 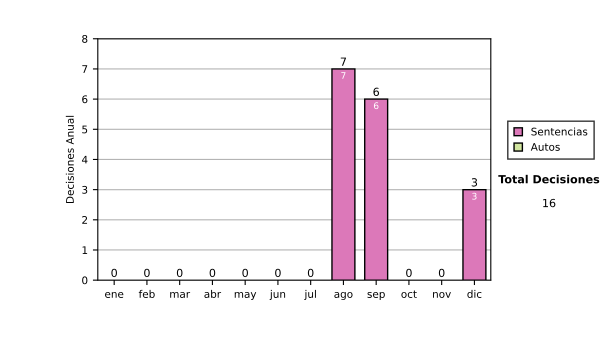 I want to click on legend-label: Autos, so click(x=545, y=147).